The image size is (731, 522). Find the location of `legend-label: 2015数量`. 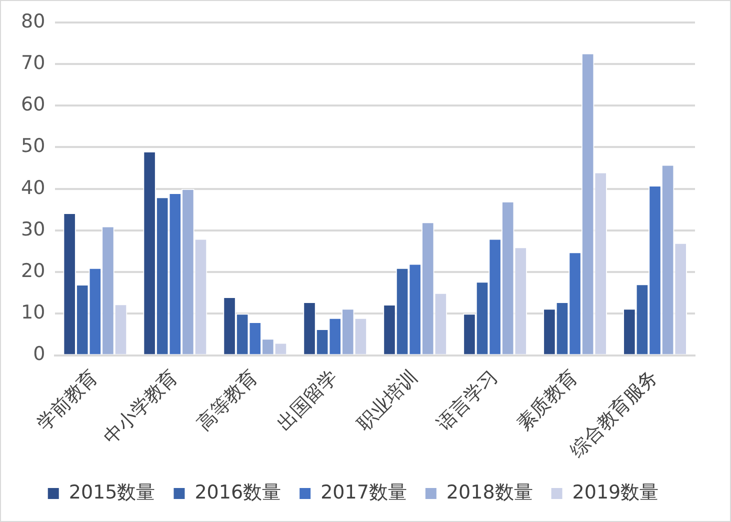

legend-label: 2015数量 is located at coordinates (112, 492).